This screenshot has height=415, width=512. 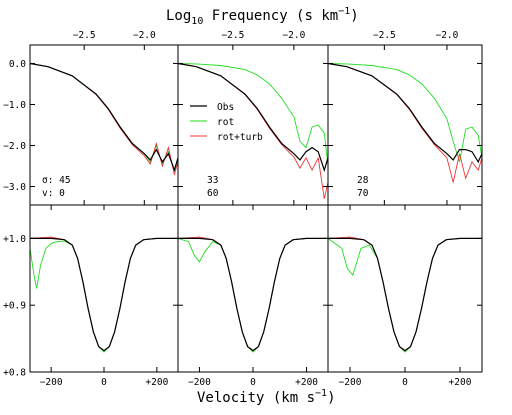 What do you see at coordinates (17, 64) in the screenshot?
I see `y-tick-label: 0.0` at bounding box center [17, 64].